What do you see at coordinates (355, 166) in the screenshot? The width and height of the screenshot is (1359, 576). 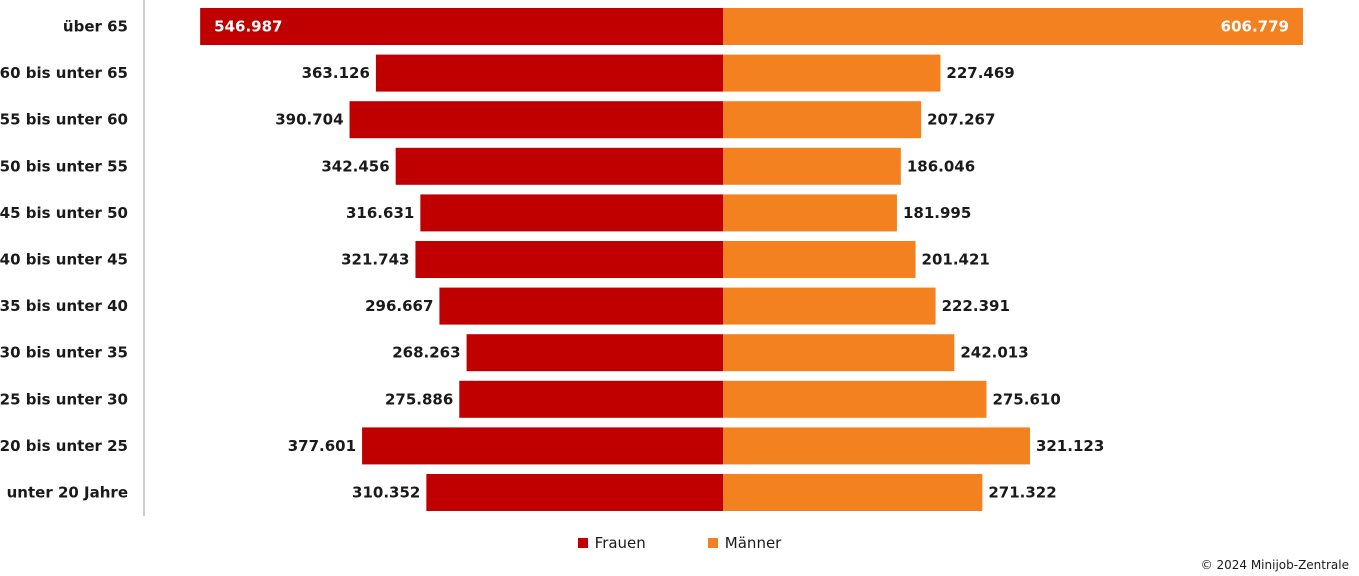 I see `value-label-frauen: 342.456` at bounding box center [355, 166].